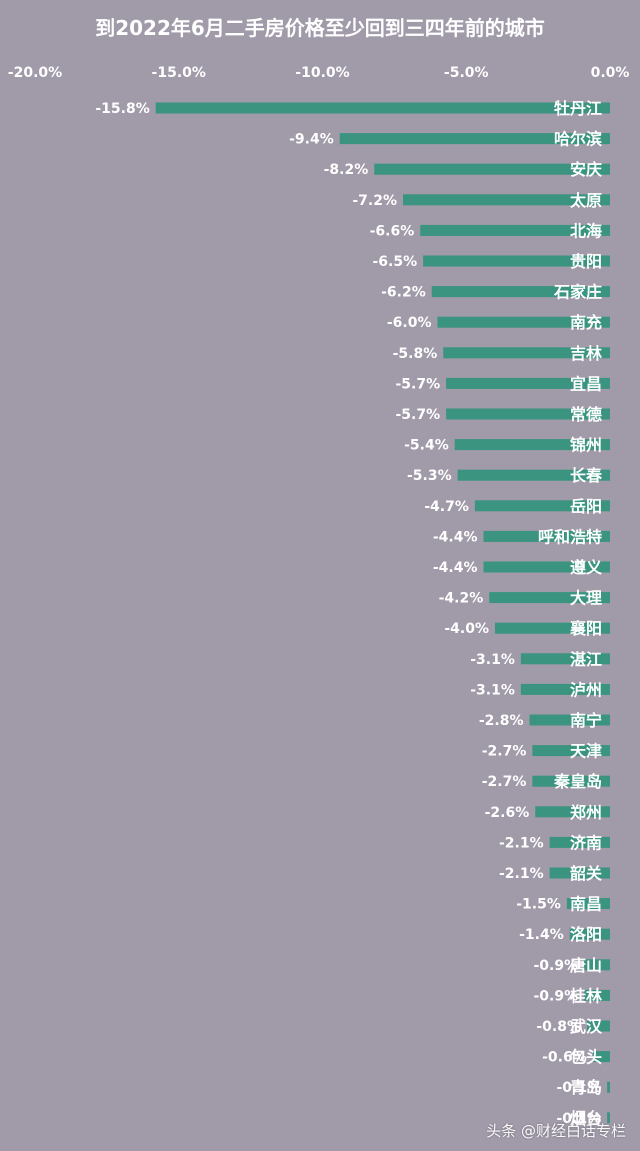 This screenshot has height=1151, width=640. I want to click on category-label: 济南, so click(586, 842).